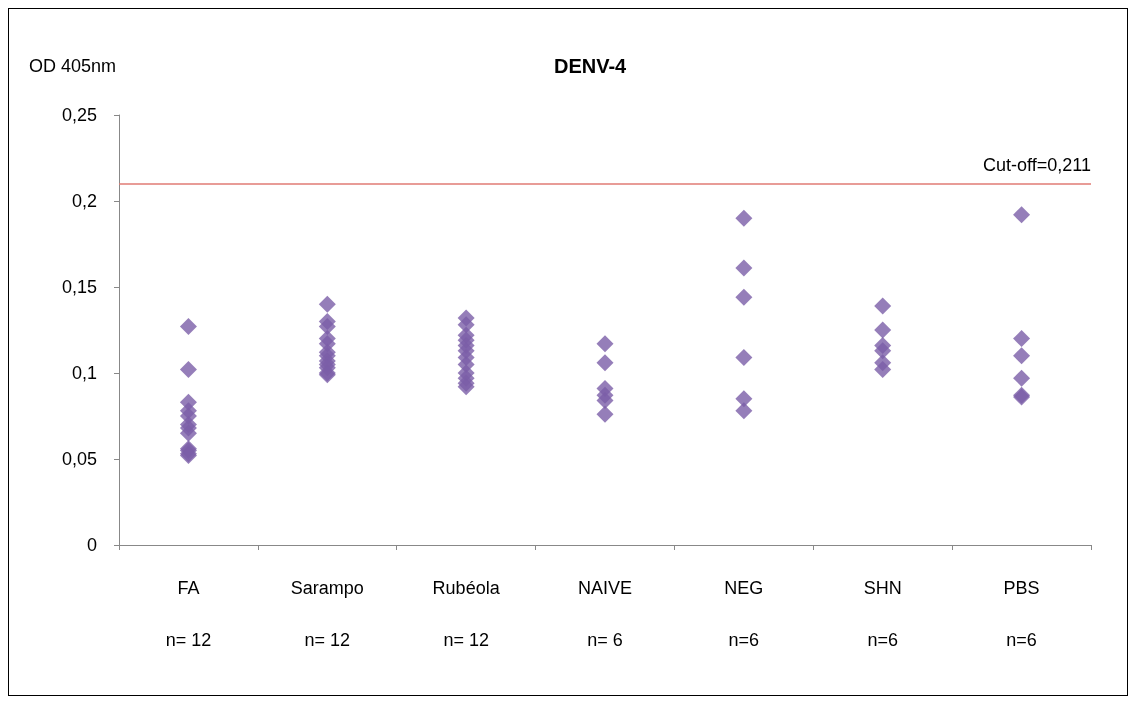  Describe the element at coordinates (91, 545) in the screenshot. I see `y-tick-label: 0` at that location.